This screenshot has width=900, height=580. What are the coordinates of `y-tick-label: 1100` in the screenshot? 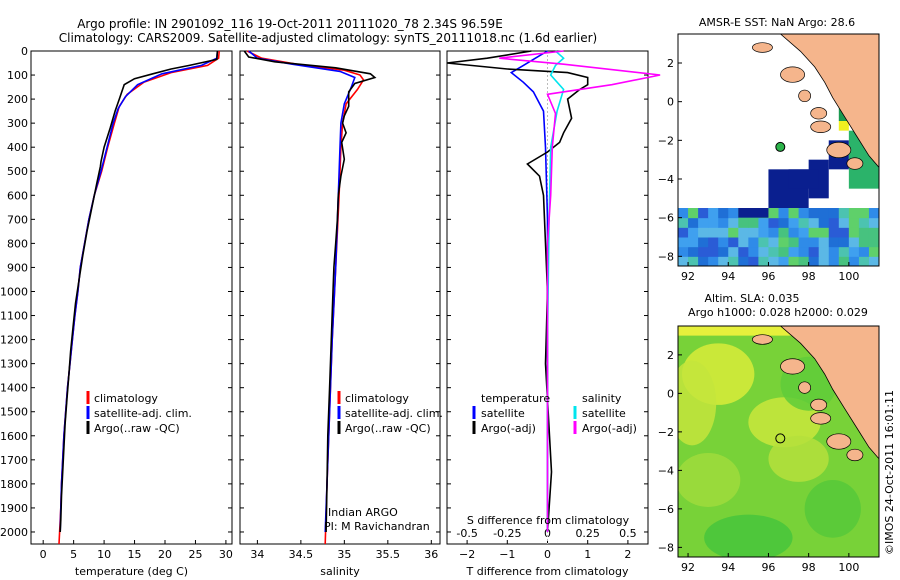 It's located at (14, 316).